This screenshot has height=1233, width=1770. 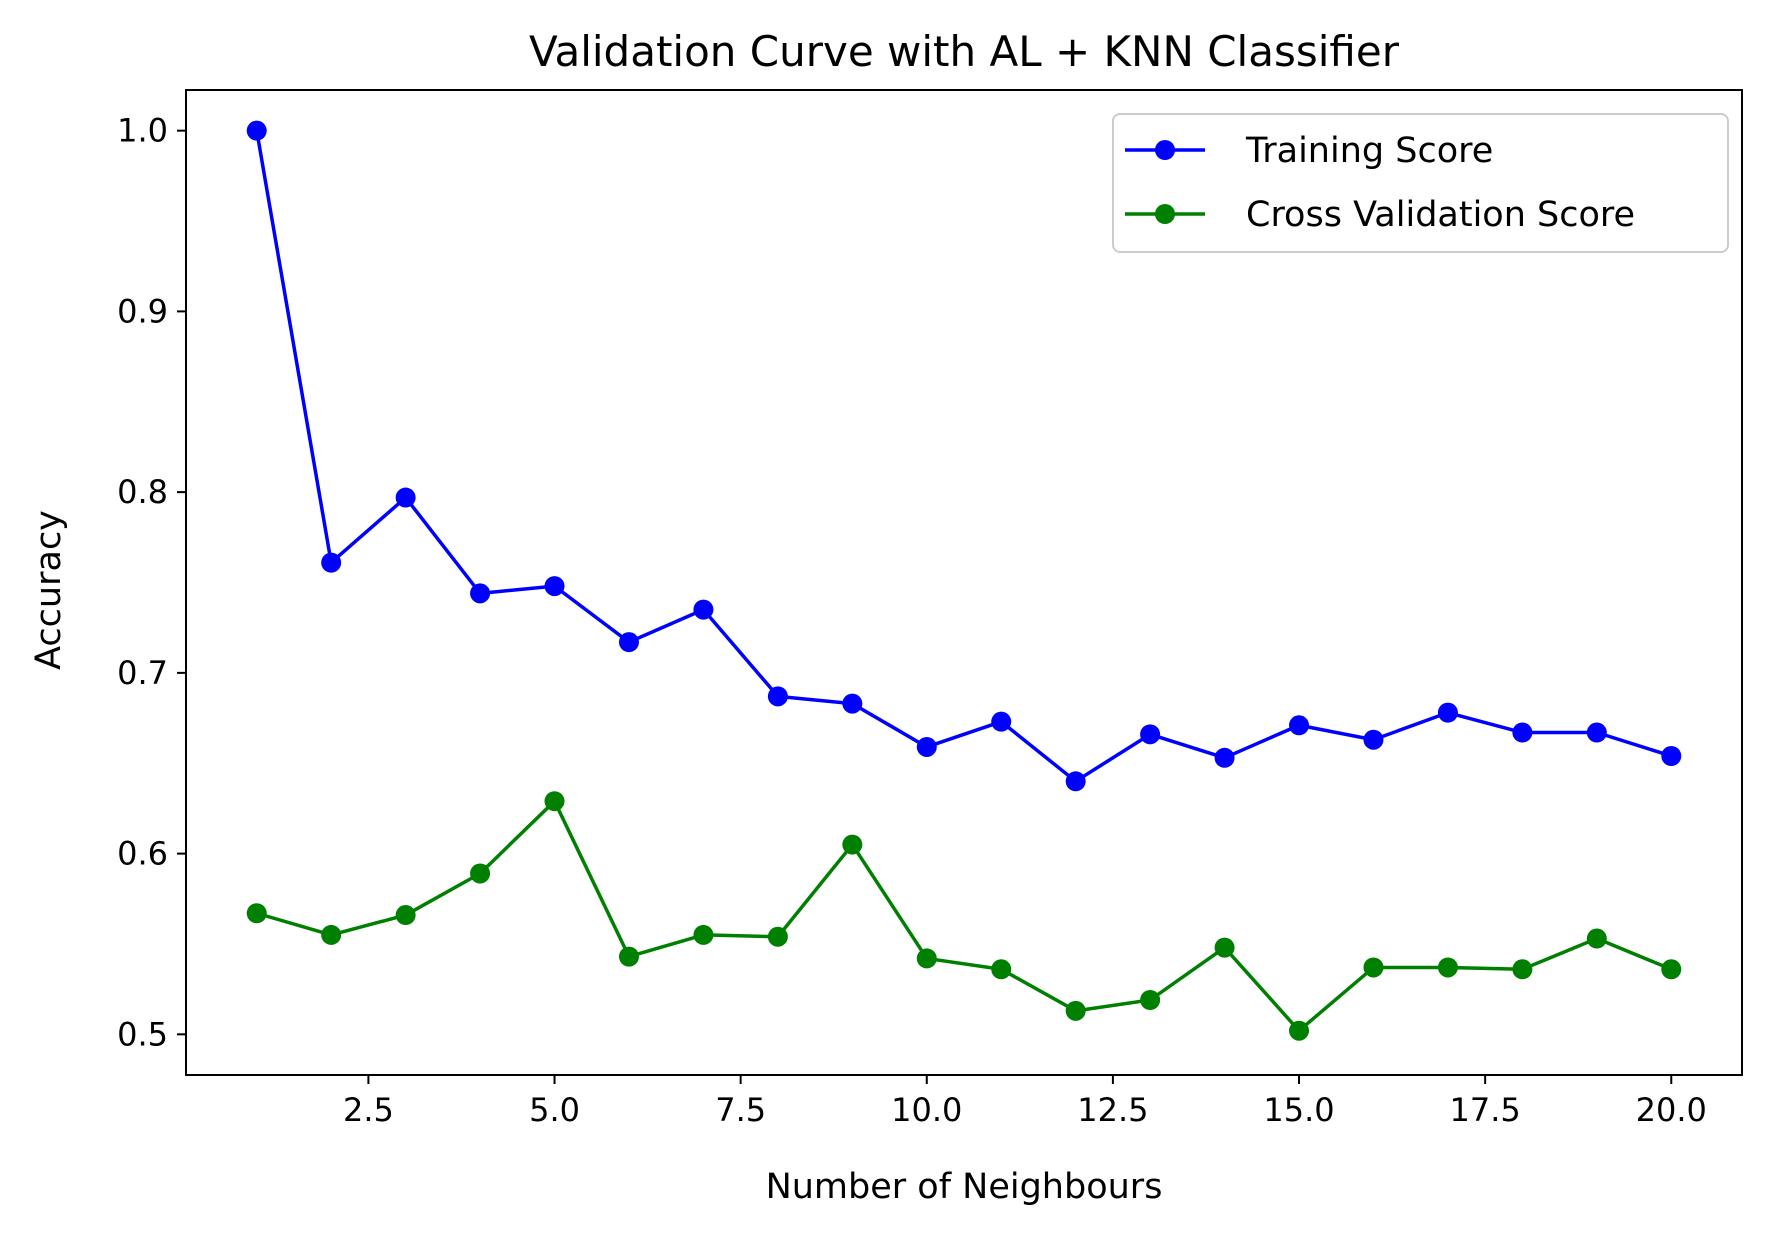 What do you see at coordinates (1165, 150) in the screenshot?
I see `training-score-legend-marker` at bounding box center [1165, 150].